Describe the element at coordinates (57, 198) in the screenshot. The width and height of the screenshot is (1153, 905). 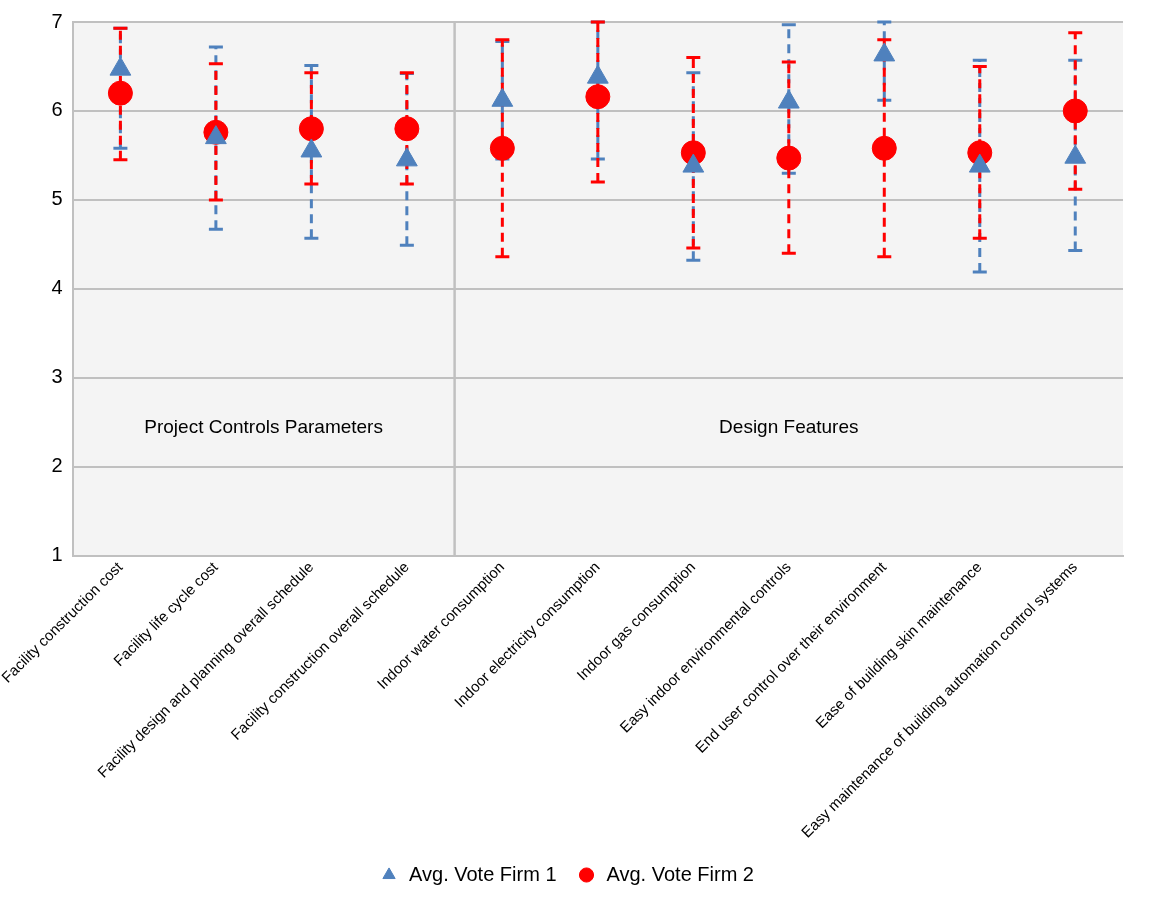
I see `y-tick-label: 5` at that location.